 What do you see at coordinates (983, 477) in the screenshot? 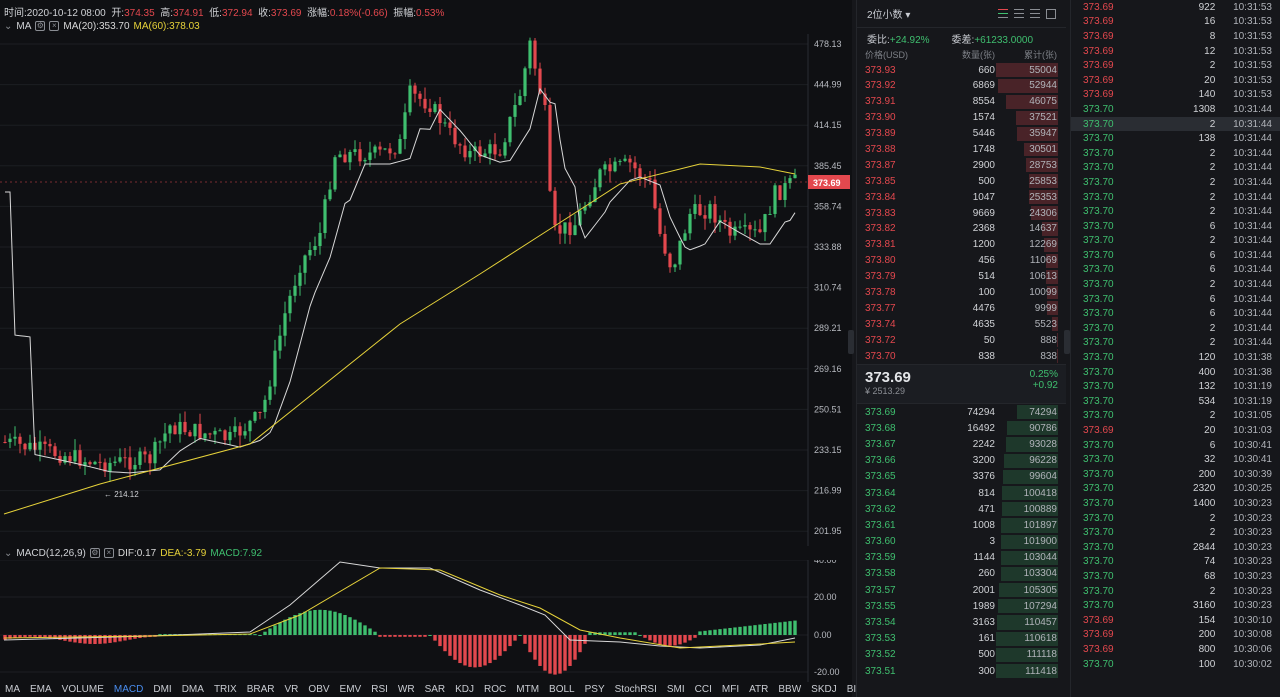
I see `order-amount: 3376` at bounding box center [983, 477].